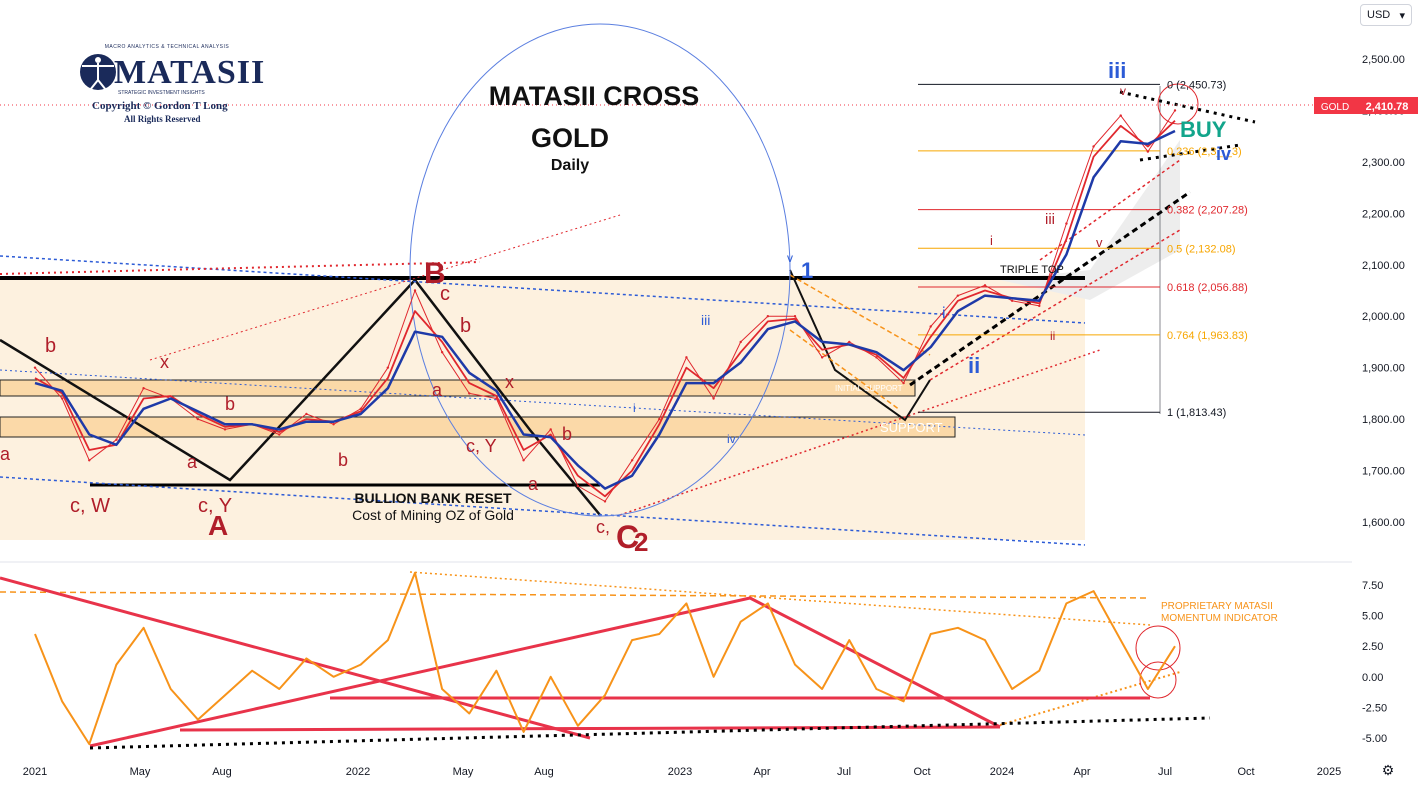  I want to click on last-price-badge: GOLD 2,410.78, so click(1366, 105).